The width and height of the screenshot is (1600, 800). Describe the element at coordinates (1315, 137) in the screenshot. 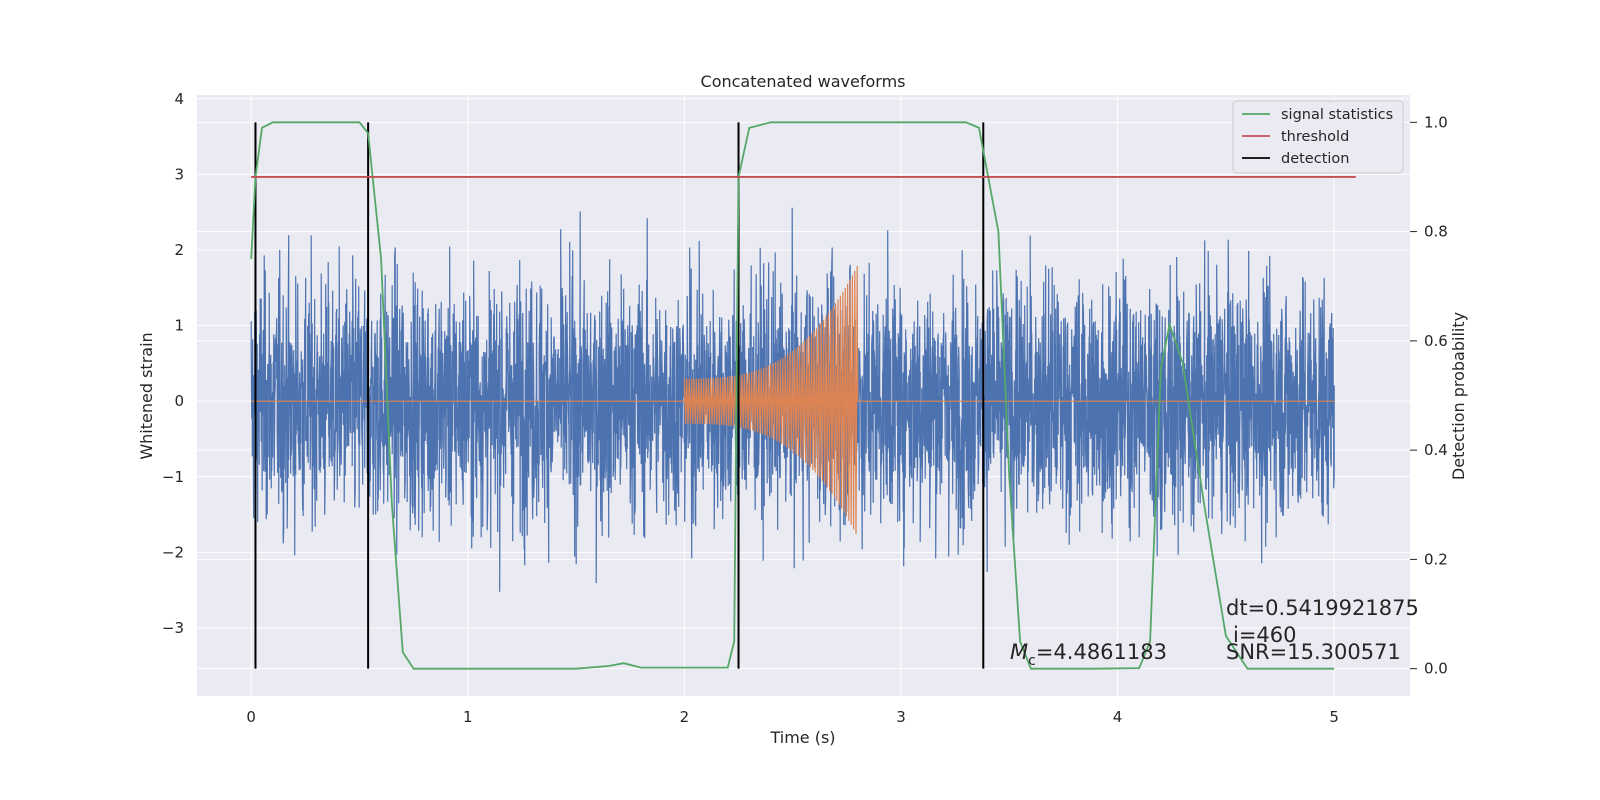

I see `legend-label-threshold: threshold` at that location.